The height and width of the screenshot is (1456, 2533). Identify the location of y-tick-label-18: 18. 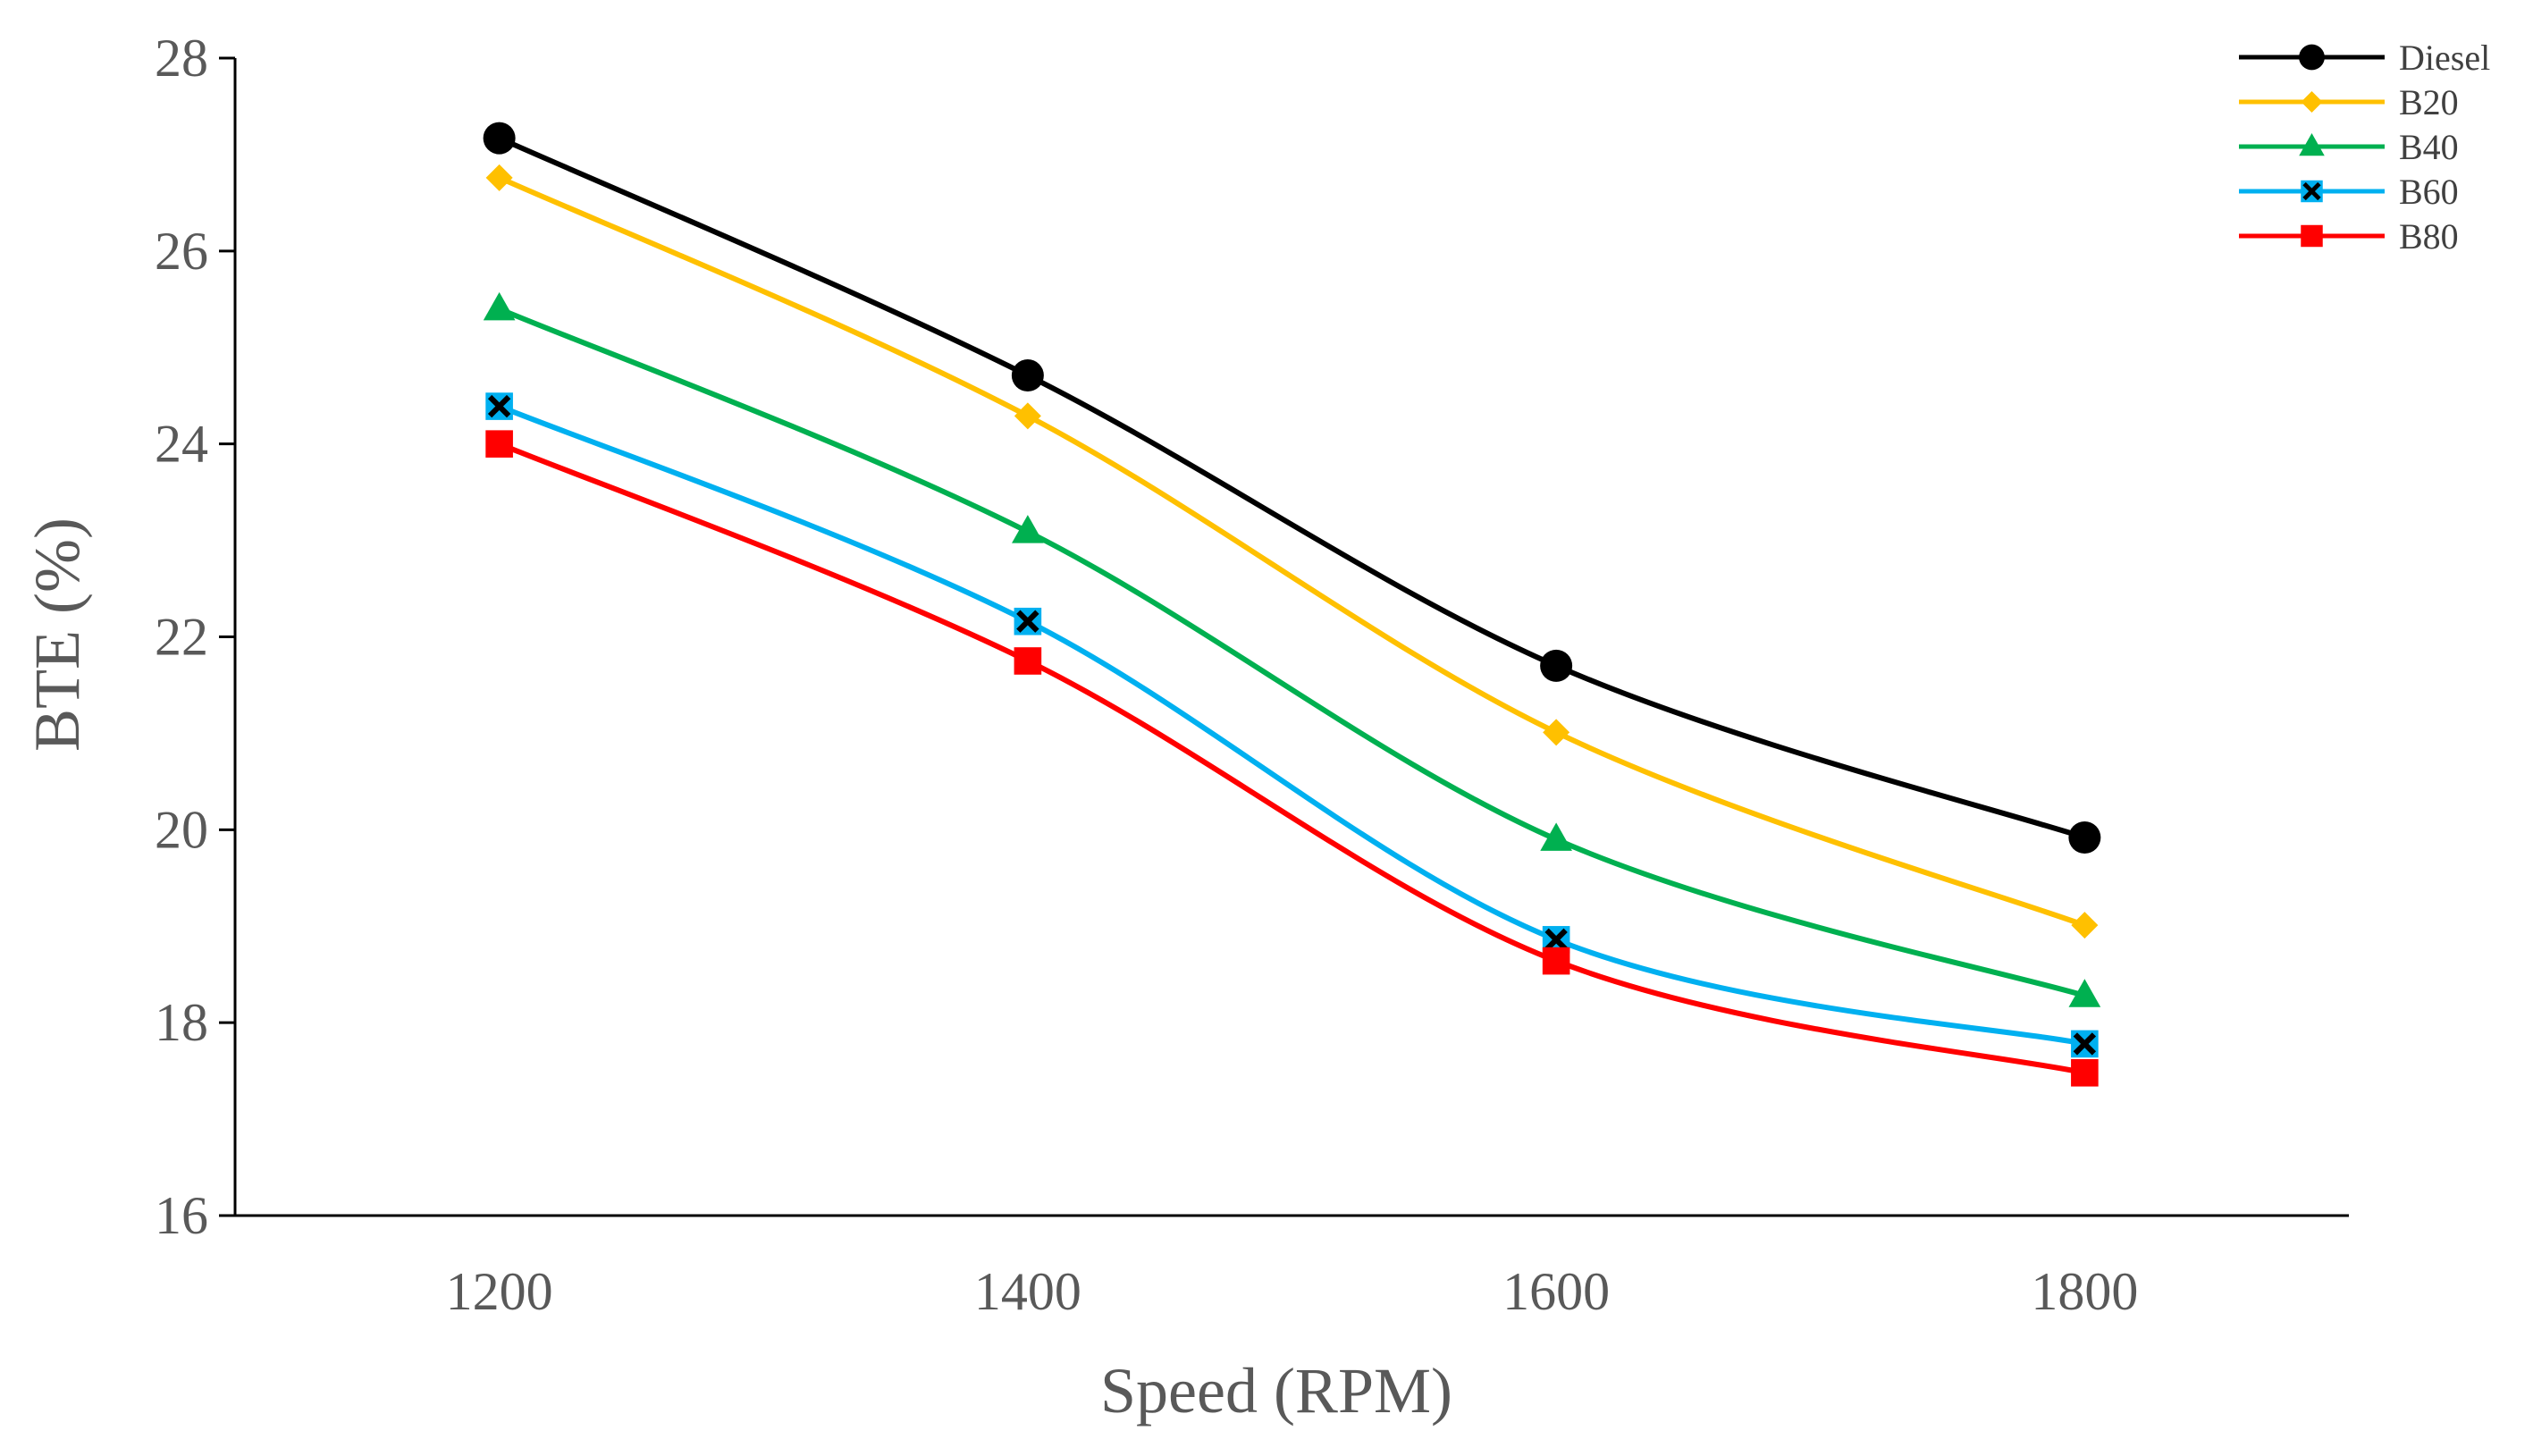
(181, 1023).